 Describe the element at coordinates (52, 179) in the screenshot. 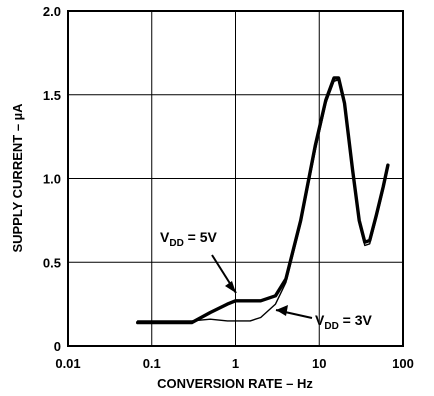

I see `y-tick-label: 1.0` at that location.